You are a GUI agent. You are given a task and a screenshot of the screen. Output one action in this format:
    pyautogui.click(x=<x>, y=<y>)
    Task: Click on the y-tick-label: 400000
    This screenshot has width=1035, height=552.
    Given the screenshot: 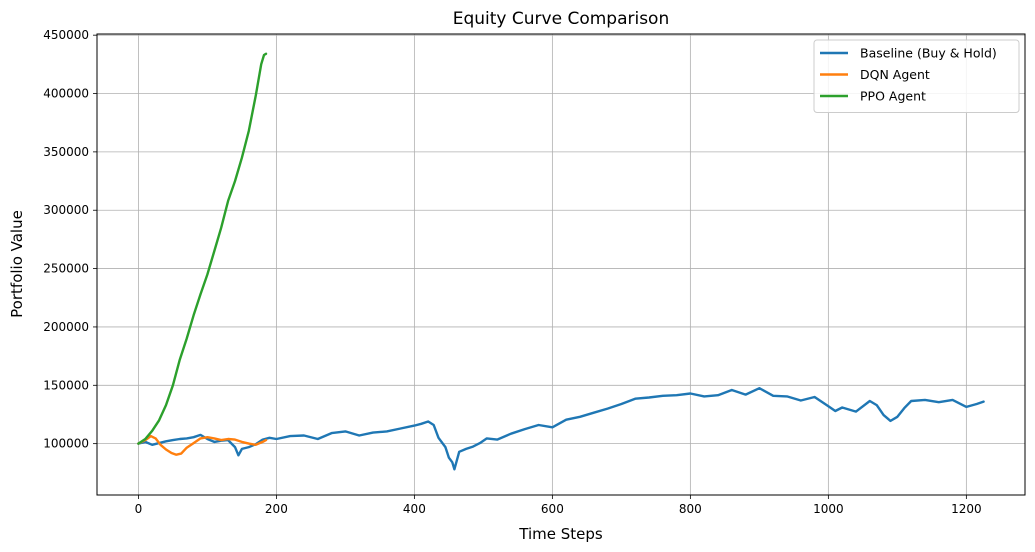 What is the action you would take?
    pyautogui.click(x=66, y=94)
    